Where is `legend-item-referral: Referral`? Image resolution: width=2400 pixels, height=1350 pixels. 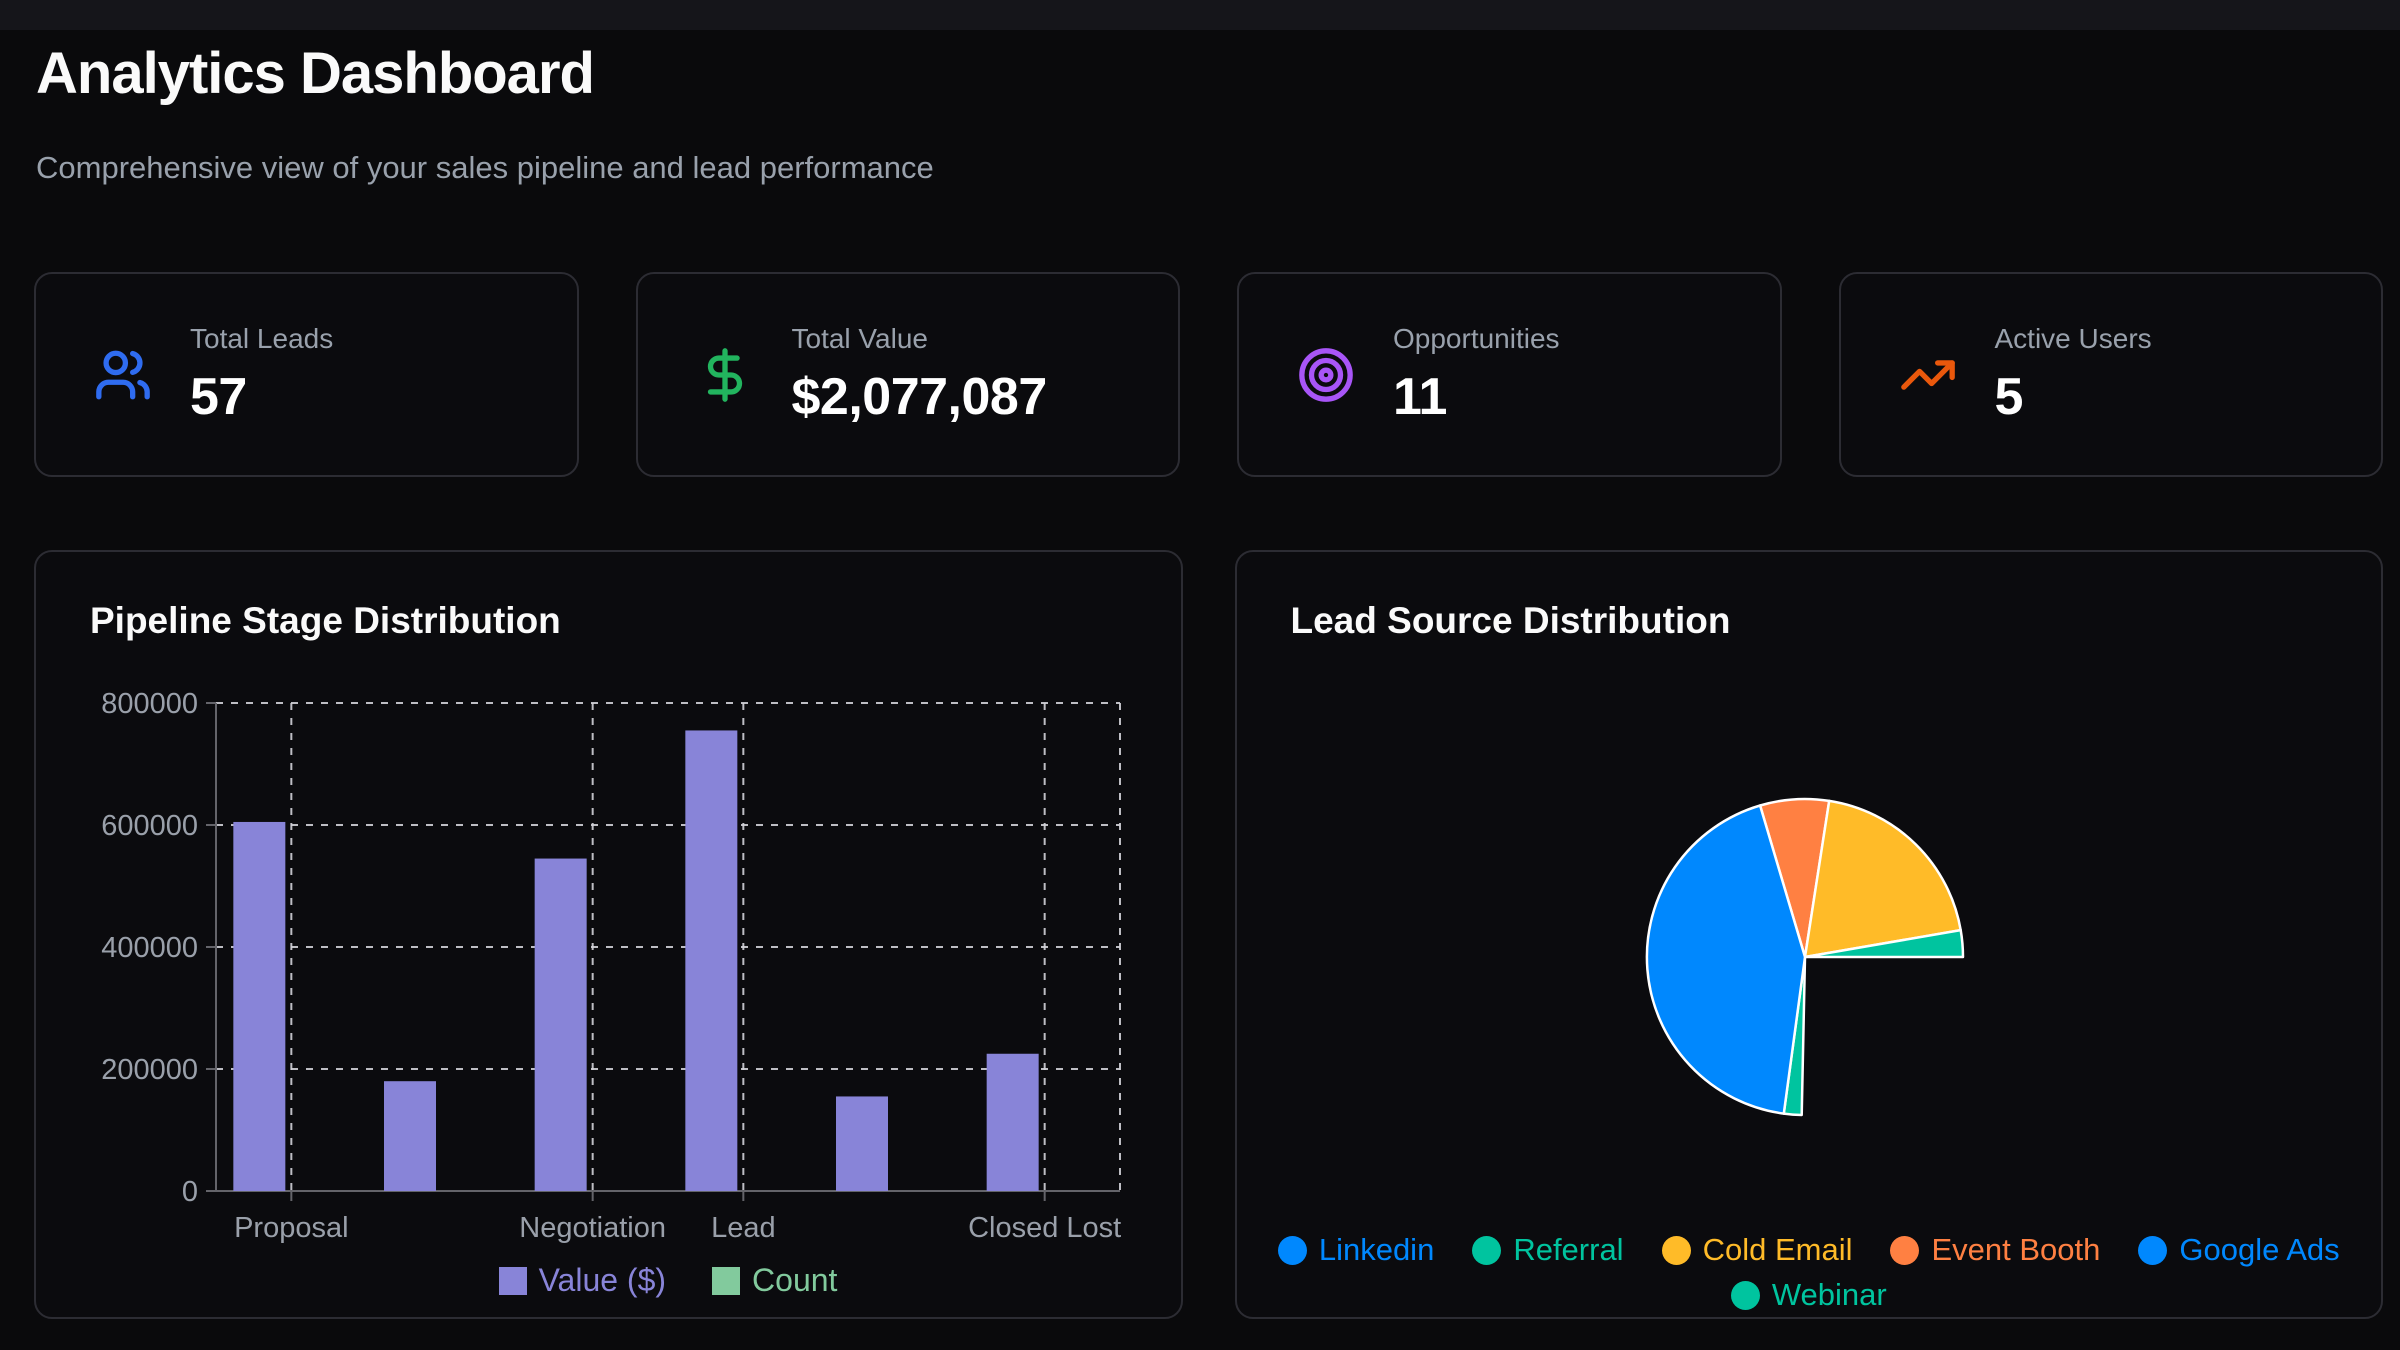 legend-item-referral: Referral is located at coordinates (1548, 1250).